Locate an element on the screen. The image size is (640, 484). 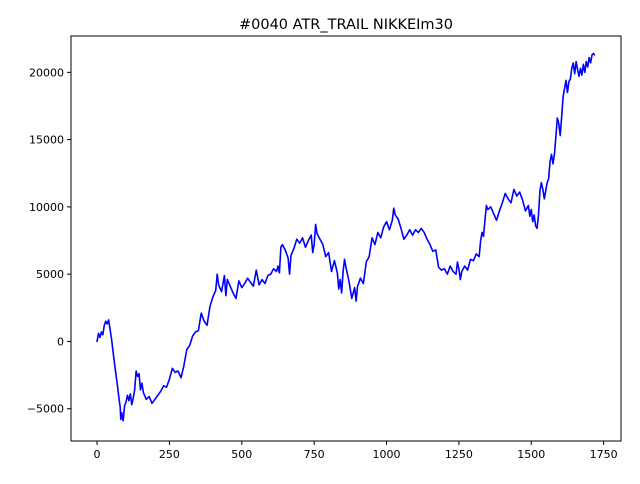
y-tick-label: 0 is located at coordinates (60, 341).